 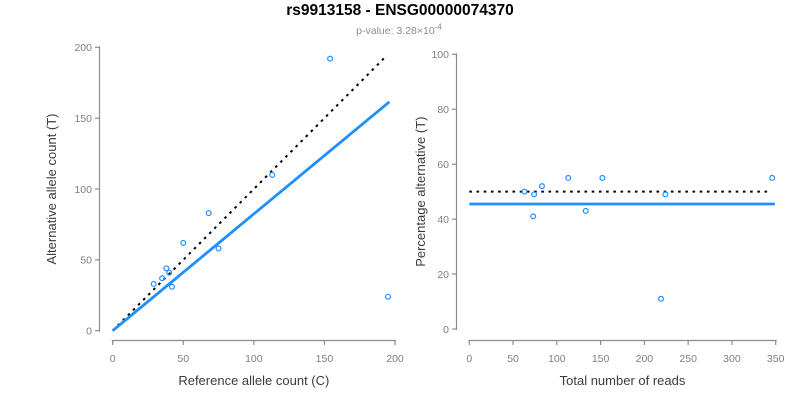 What do you see at coordinates (83, 48) in the screenshot?
I see `y-tick-label: 200` at bounding box center [83, 48].